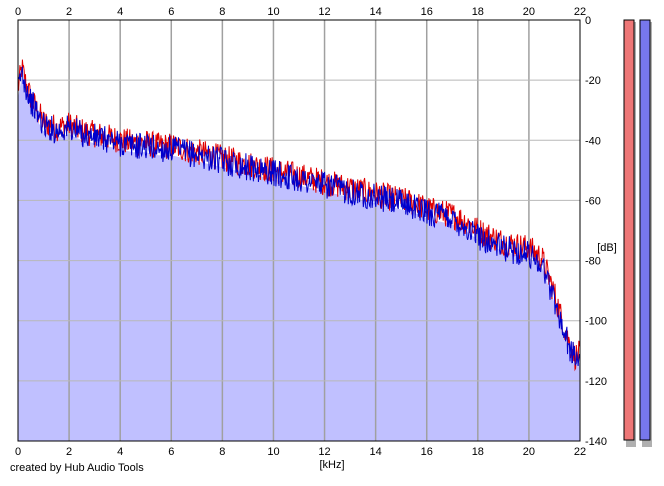 This screenshot has width=664, height=486. Describe the element at coordinates (69, 12) in the screenshot. I see `top-tick-label-2: 2` at that location.